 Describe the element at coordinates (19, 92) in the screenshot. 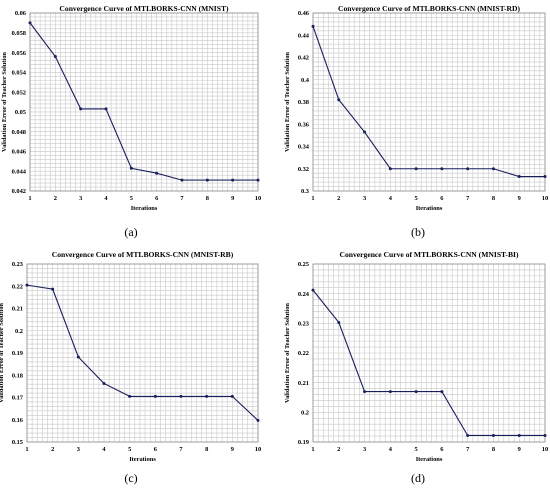

I see `y-tick-label: 0.052` at that location.